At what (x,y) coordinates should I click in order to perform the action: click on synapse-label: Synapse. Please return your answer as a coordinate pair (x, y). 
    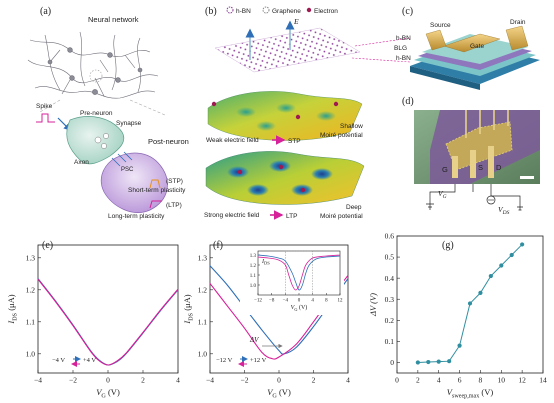
    Looking at the image, I should click on (129, 123).